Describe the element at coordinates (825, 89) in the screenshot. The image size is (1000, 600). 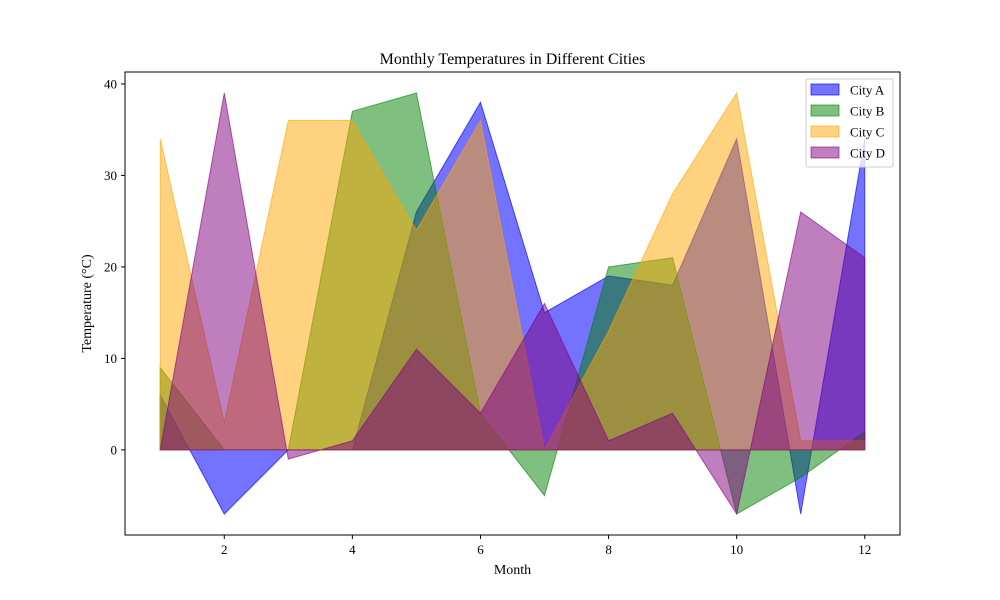
I see `legend-swatch-city-a` at that location.